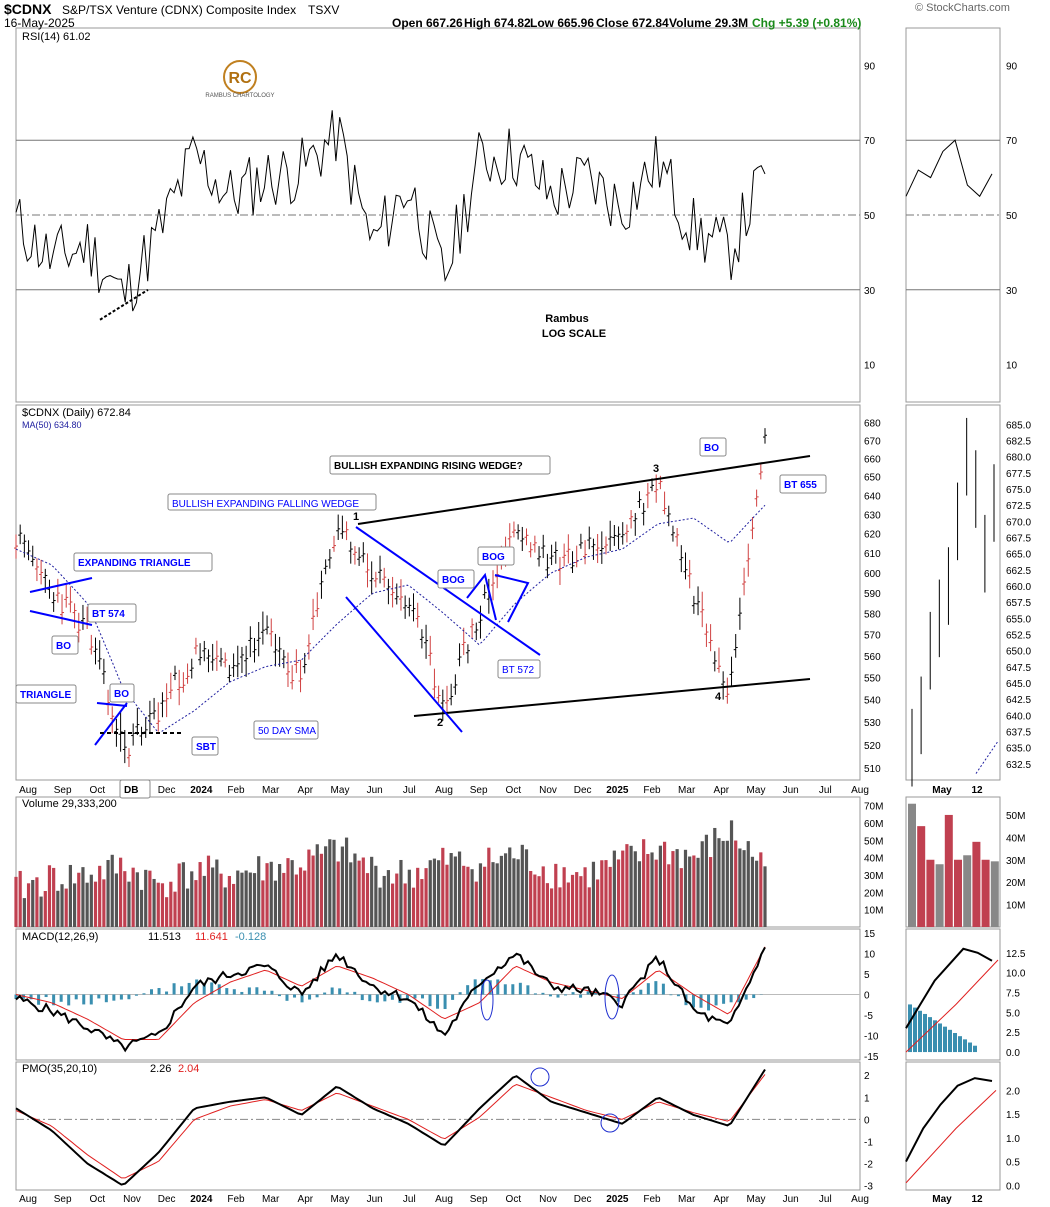 This screenshot has height=1207, width=1050. I want to click on pmo-x-tick-label: Oct, so click(98, 1199).